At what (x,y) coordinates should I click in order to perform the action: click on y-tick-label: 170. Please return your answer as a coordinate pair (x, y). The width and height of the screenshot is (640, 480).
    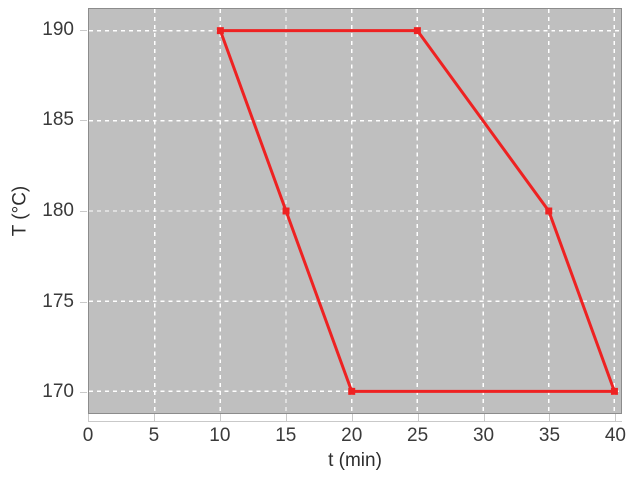
    Looking at the image, I should click on (58, 392).